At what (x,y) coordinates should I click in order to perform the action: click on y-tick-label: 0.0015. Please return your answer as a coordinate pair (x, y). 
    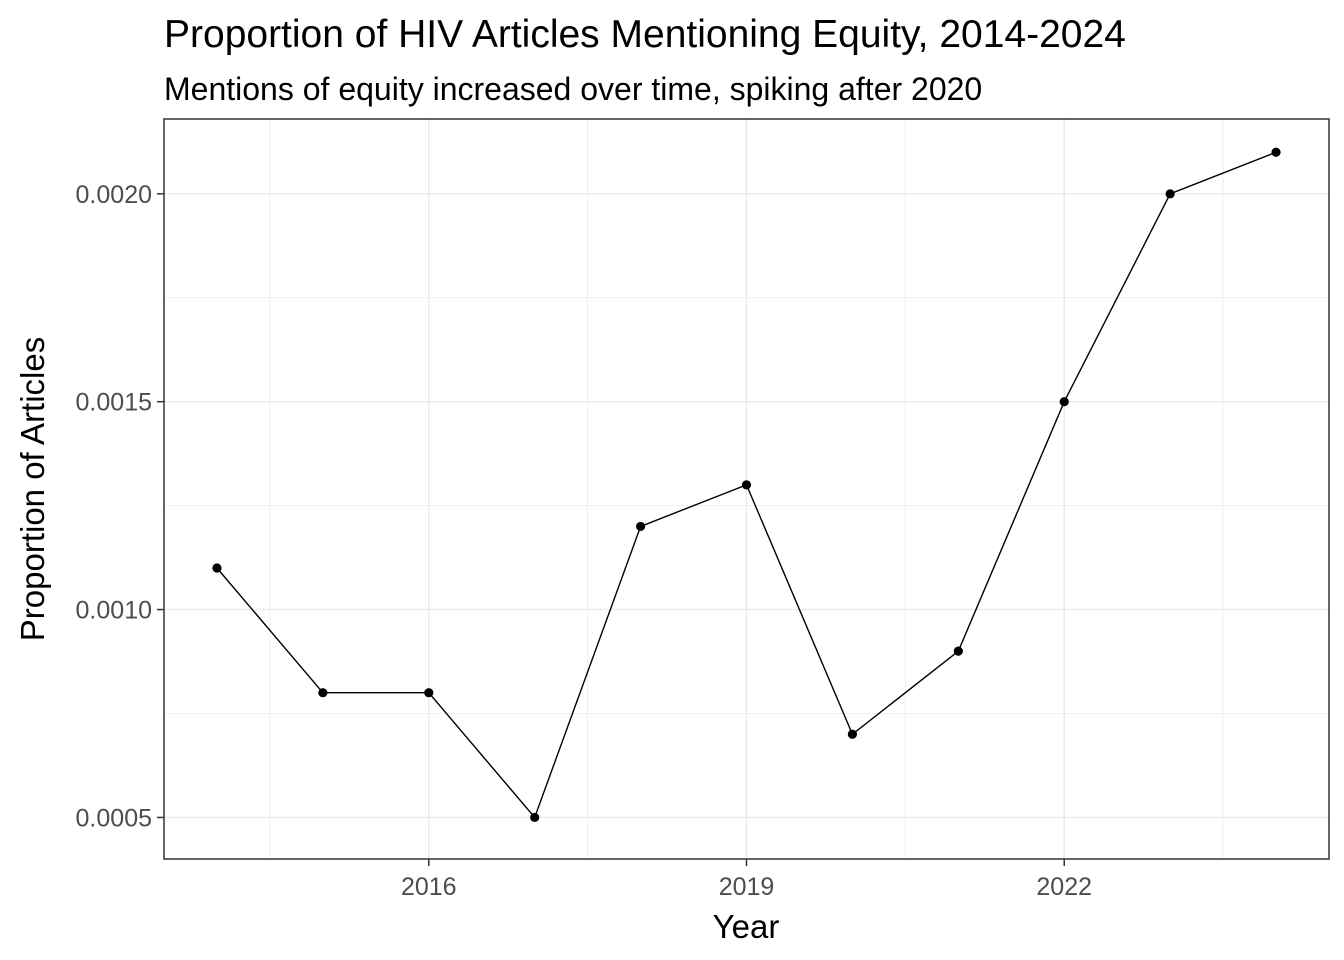
    Looking at the image, I should click on (114, 403).